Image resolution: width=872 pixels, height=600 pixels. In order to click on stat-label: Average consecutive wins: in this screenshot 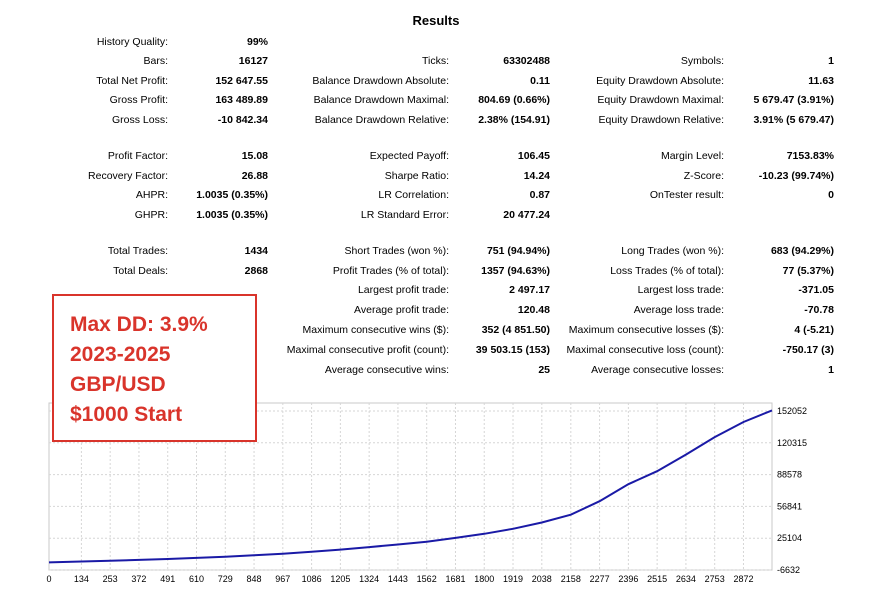, I will do `click(386, 370)`.